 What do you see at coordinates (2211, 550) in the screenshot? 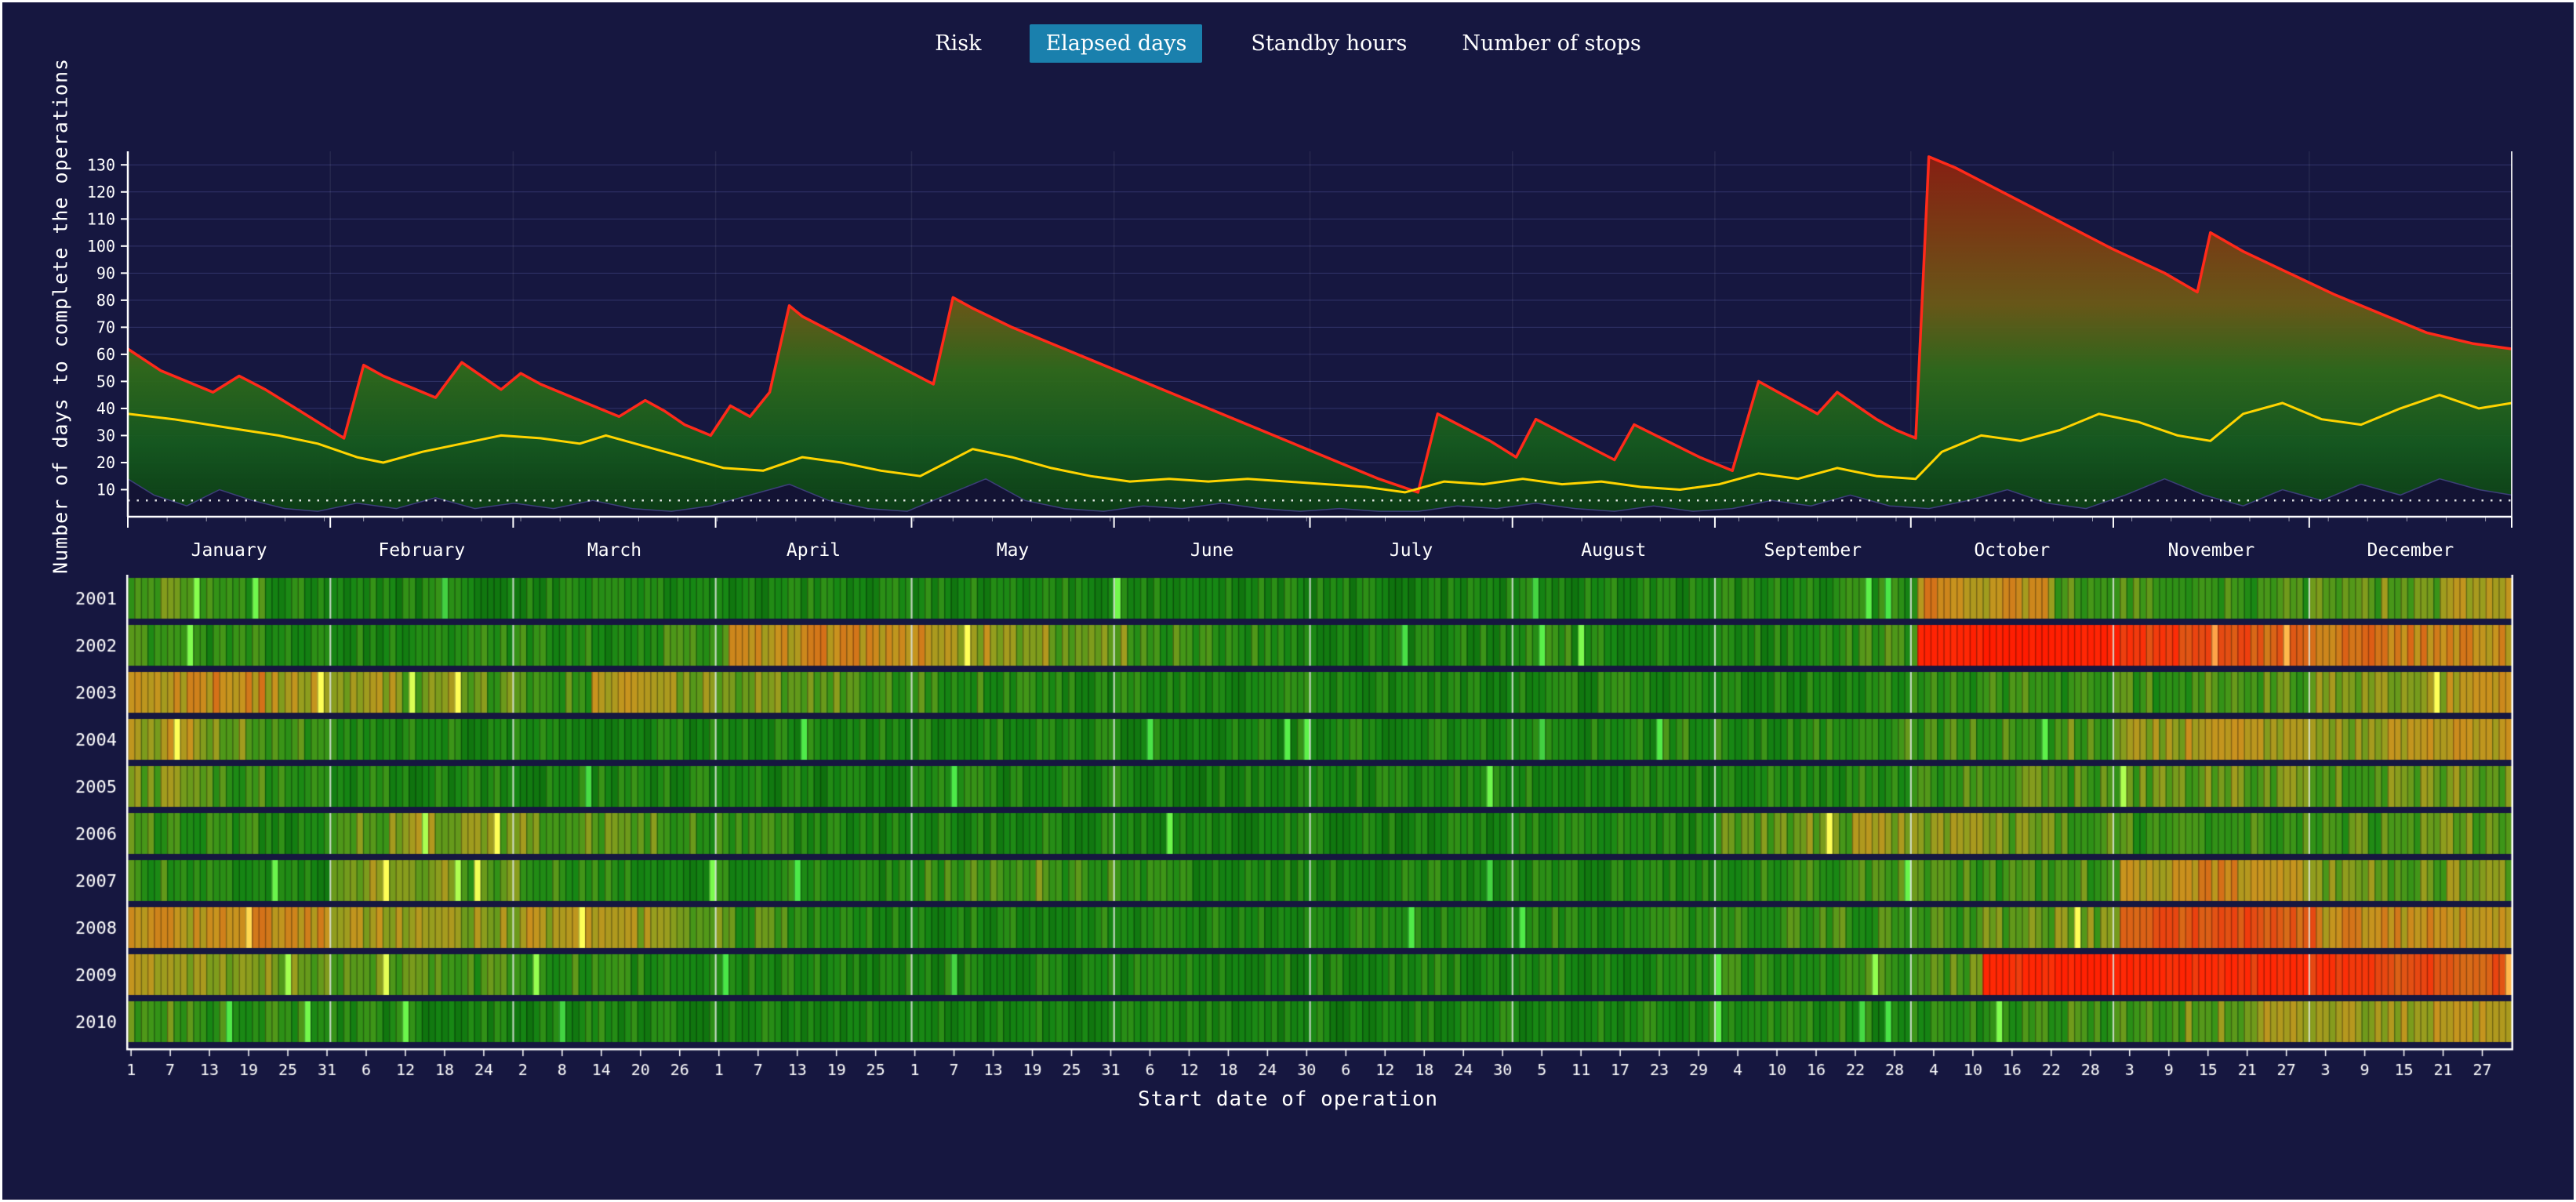
I see `svg-text: November` at bounding box center [2211, 550].